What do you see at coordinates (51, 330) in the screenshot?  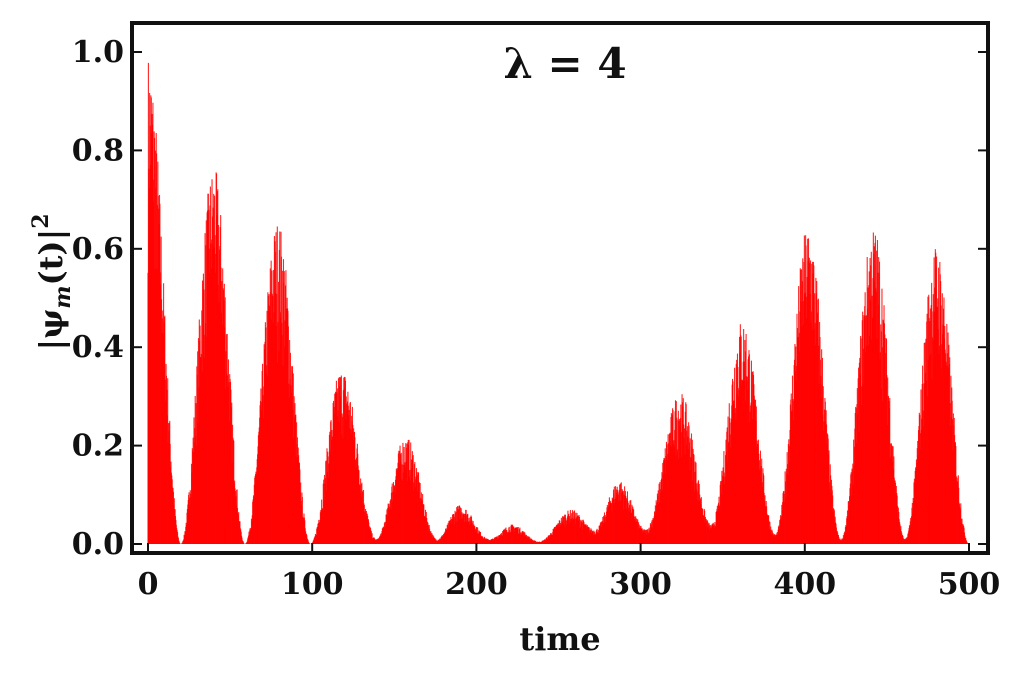 I see `y-axis-label-open: |ψ` at bounding box center [51, 330].